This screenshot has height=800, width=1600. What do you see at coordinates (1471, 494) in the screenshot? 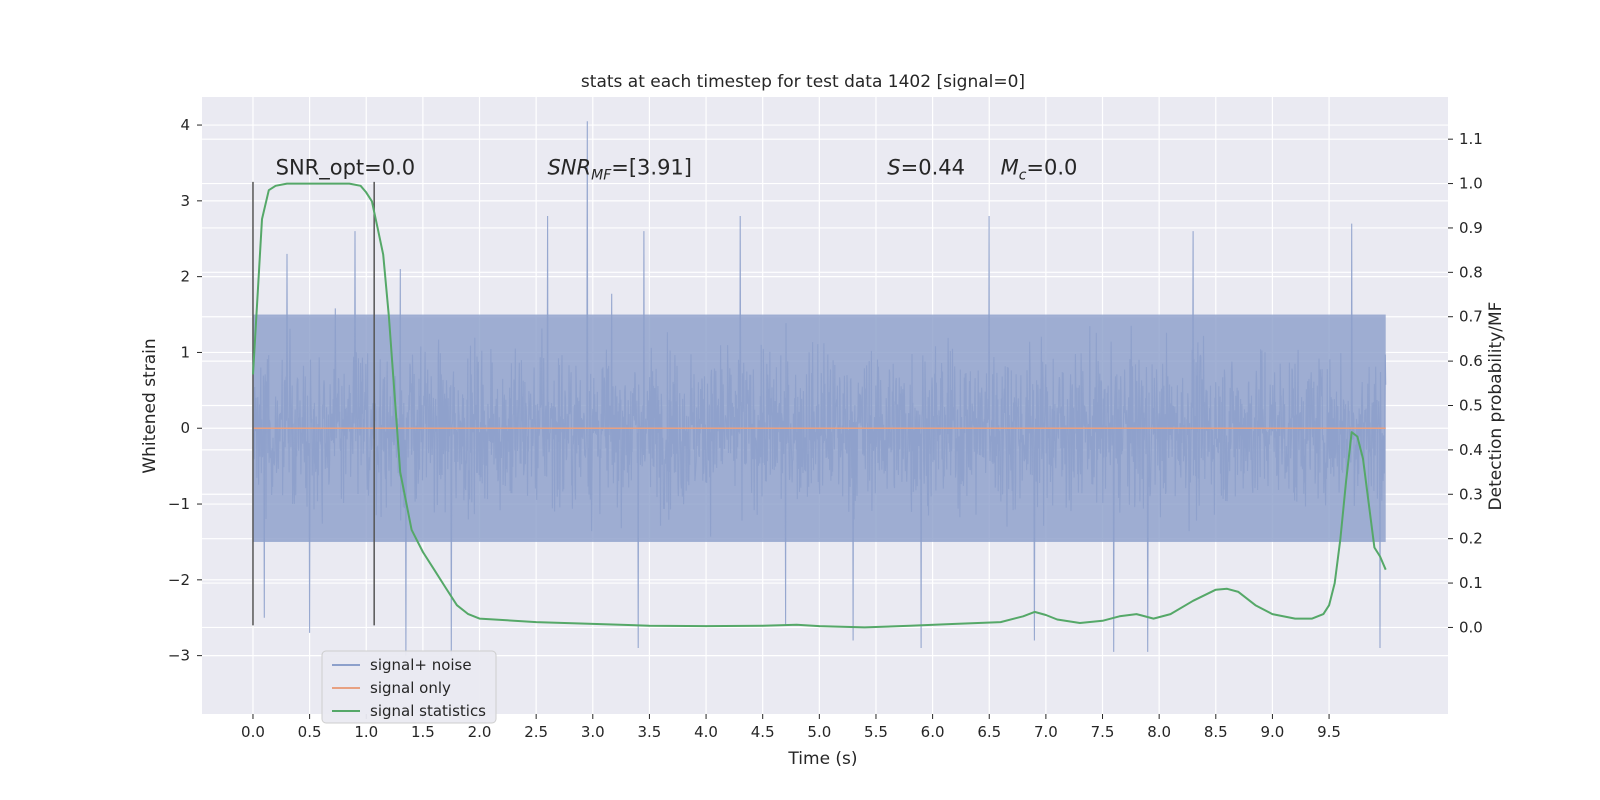
I see `y2-tick-label: 0.3` at bounding box center [1471, 494].